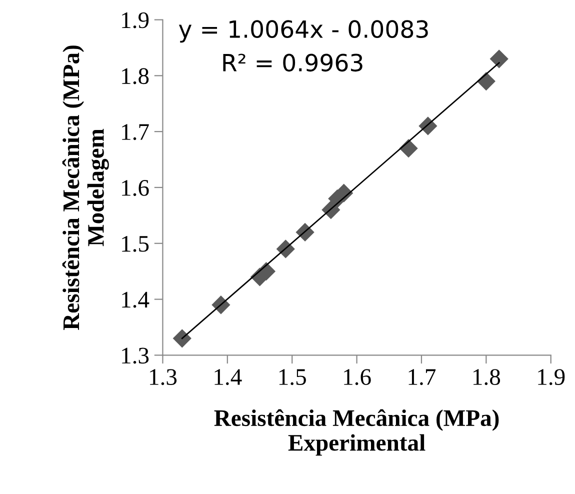 Image resolution: width=575 pixels, height=494 pixels. Describe the element at coordinates (135, 20) in the screenshot. I see `y-tick-label: 1.9` at that location.